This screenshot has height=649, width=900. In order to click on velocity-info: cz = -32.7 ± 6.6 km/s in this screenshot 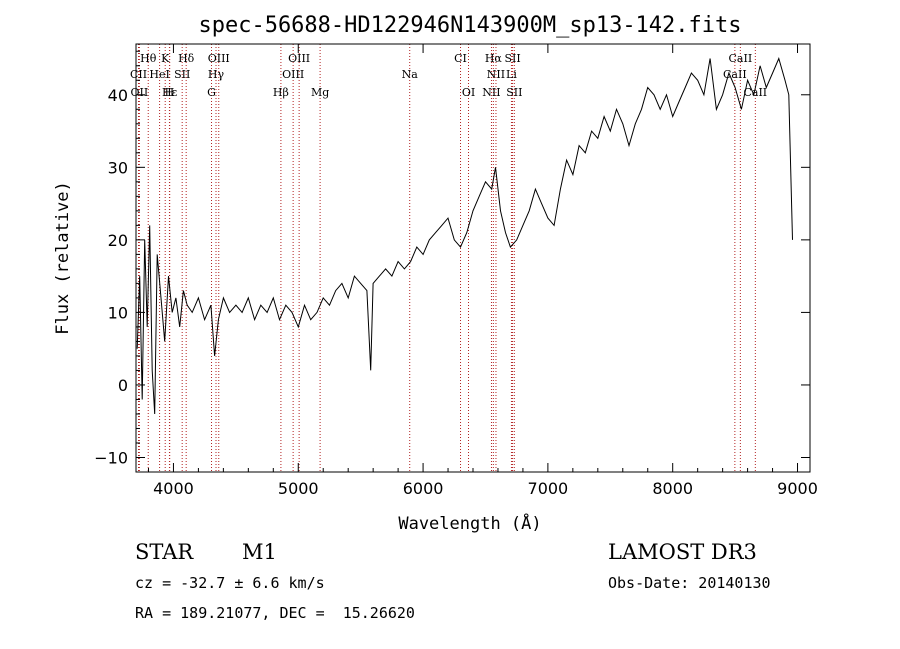, I will do `click(230, 583)`.